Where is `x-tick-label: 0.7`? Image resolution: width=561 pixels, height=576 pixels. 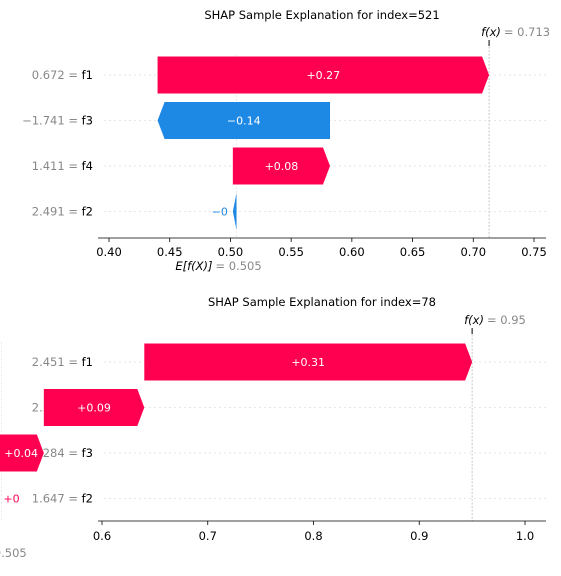
x-tick-label: 0.7 is located at coordinates (208, 536).